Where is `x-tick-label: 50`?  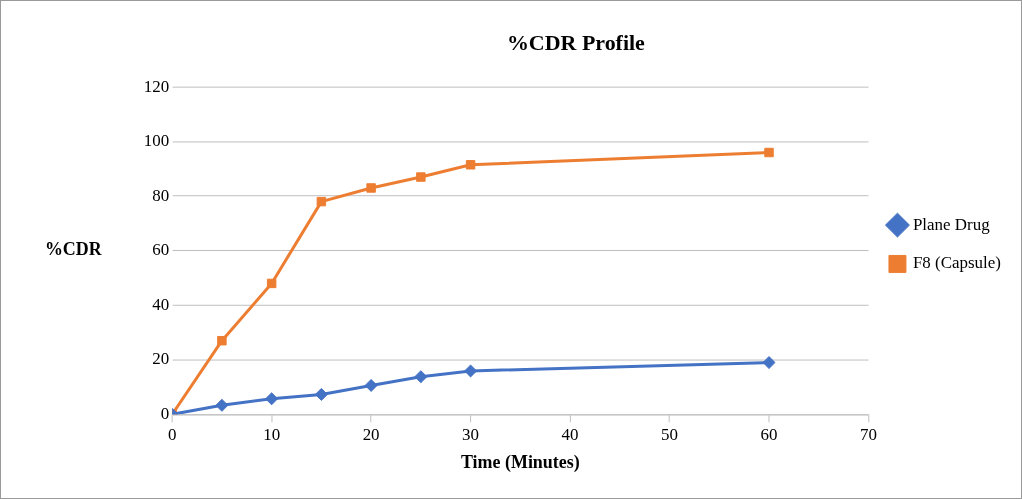 x-tick-label: 50 is located at coordinates (670, 434).